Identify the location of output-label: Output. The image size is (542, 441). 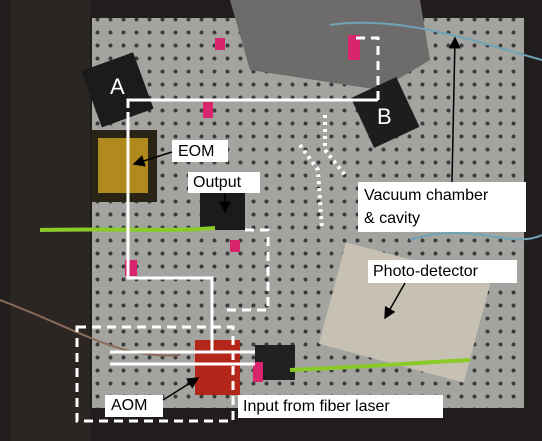
(217, 182).